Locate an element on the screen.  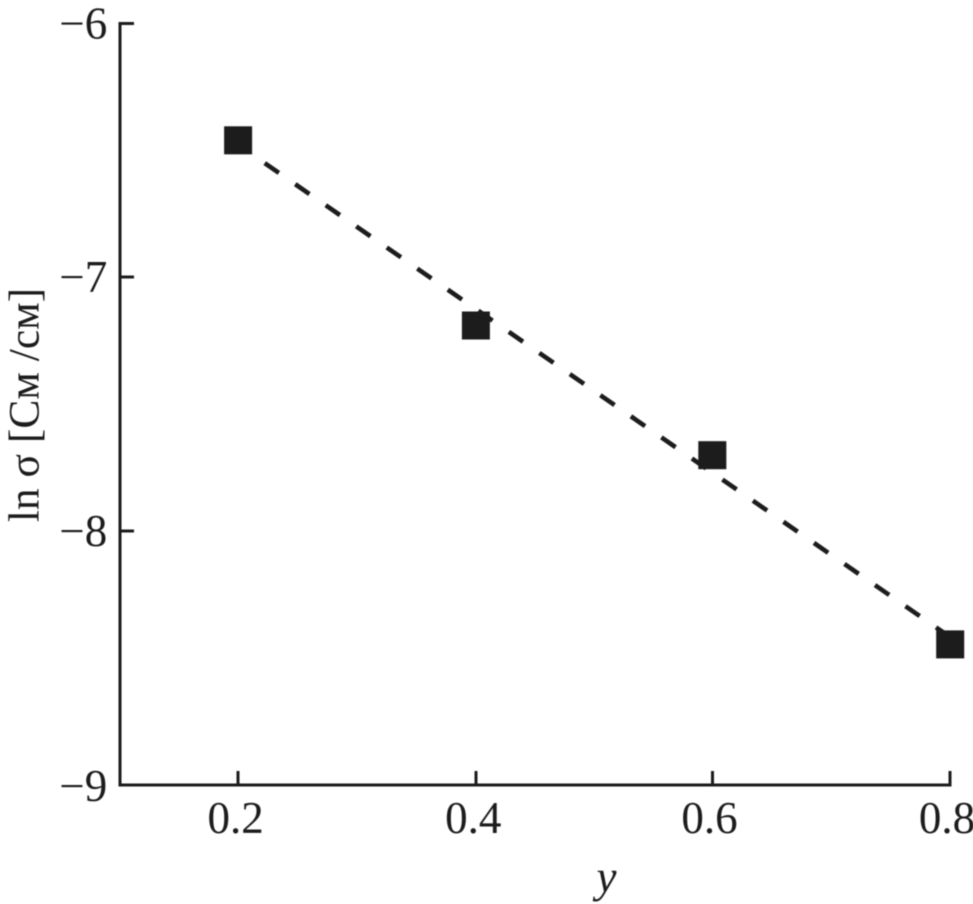
svg-text: −7 is located at coordinates (83, 277).